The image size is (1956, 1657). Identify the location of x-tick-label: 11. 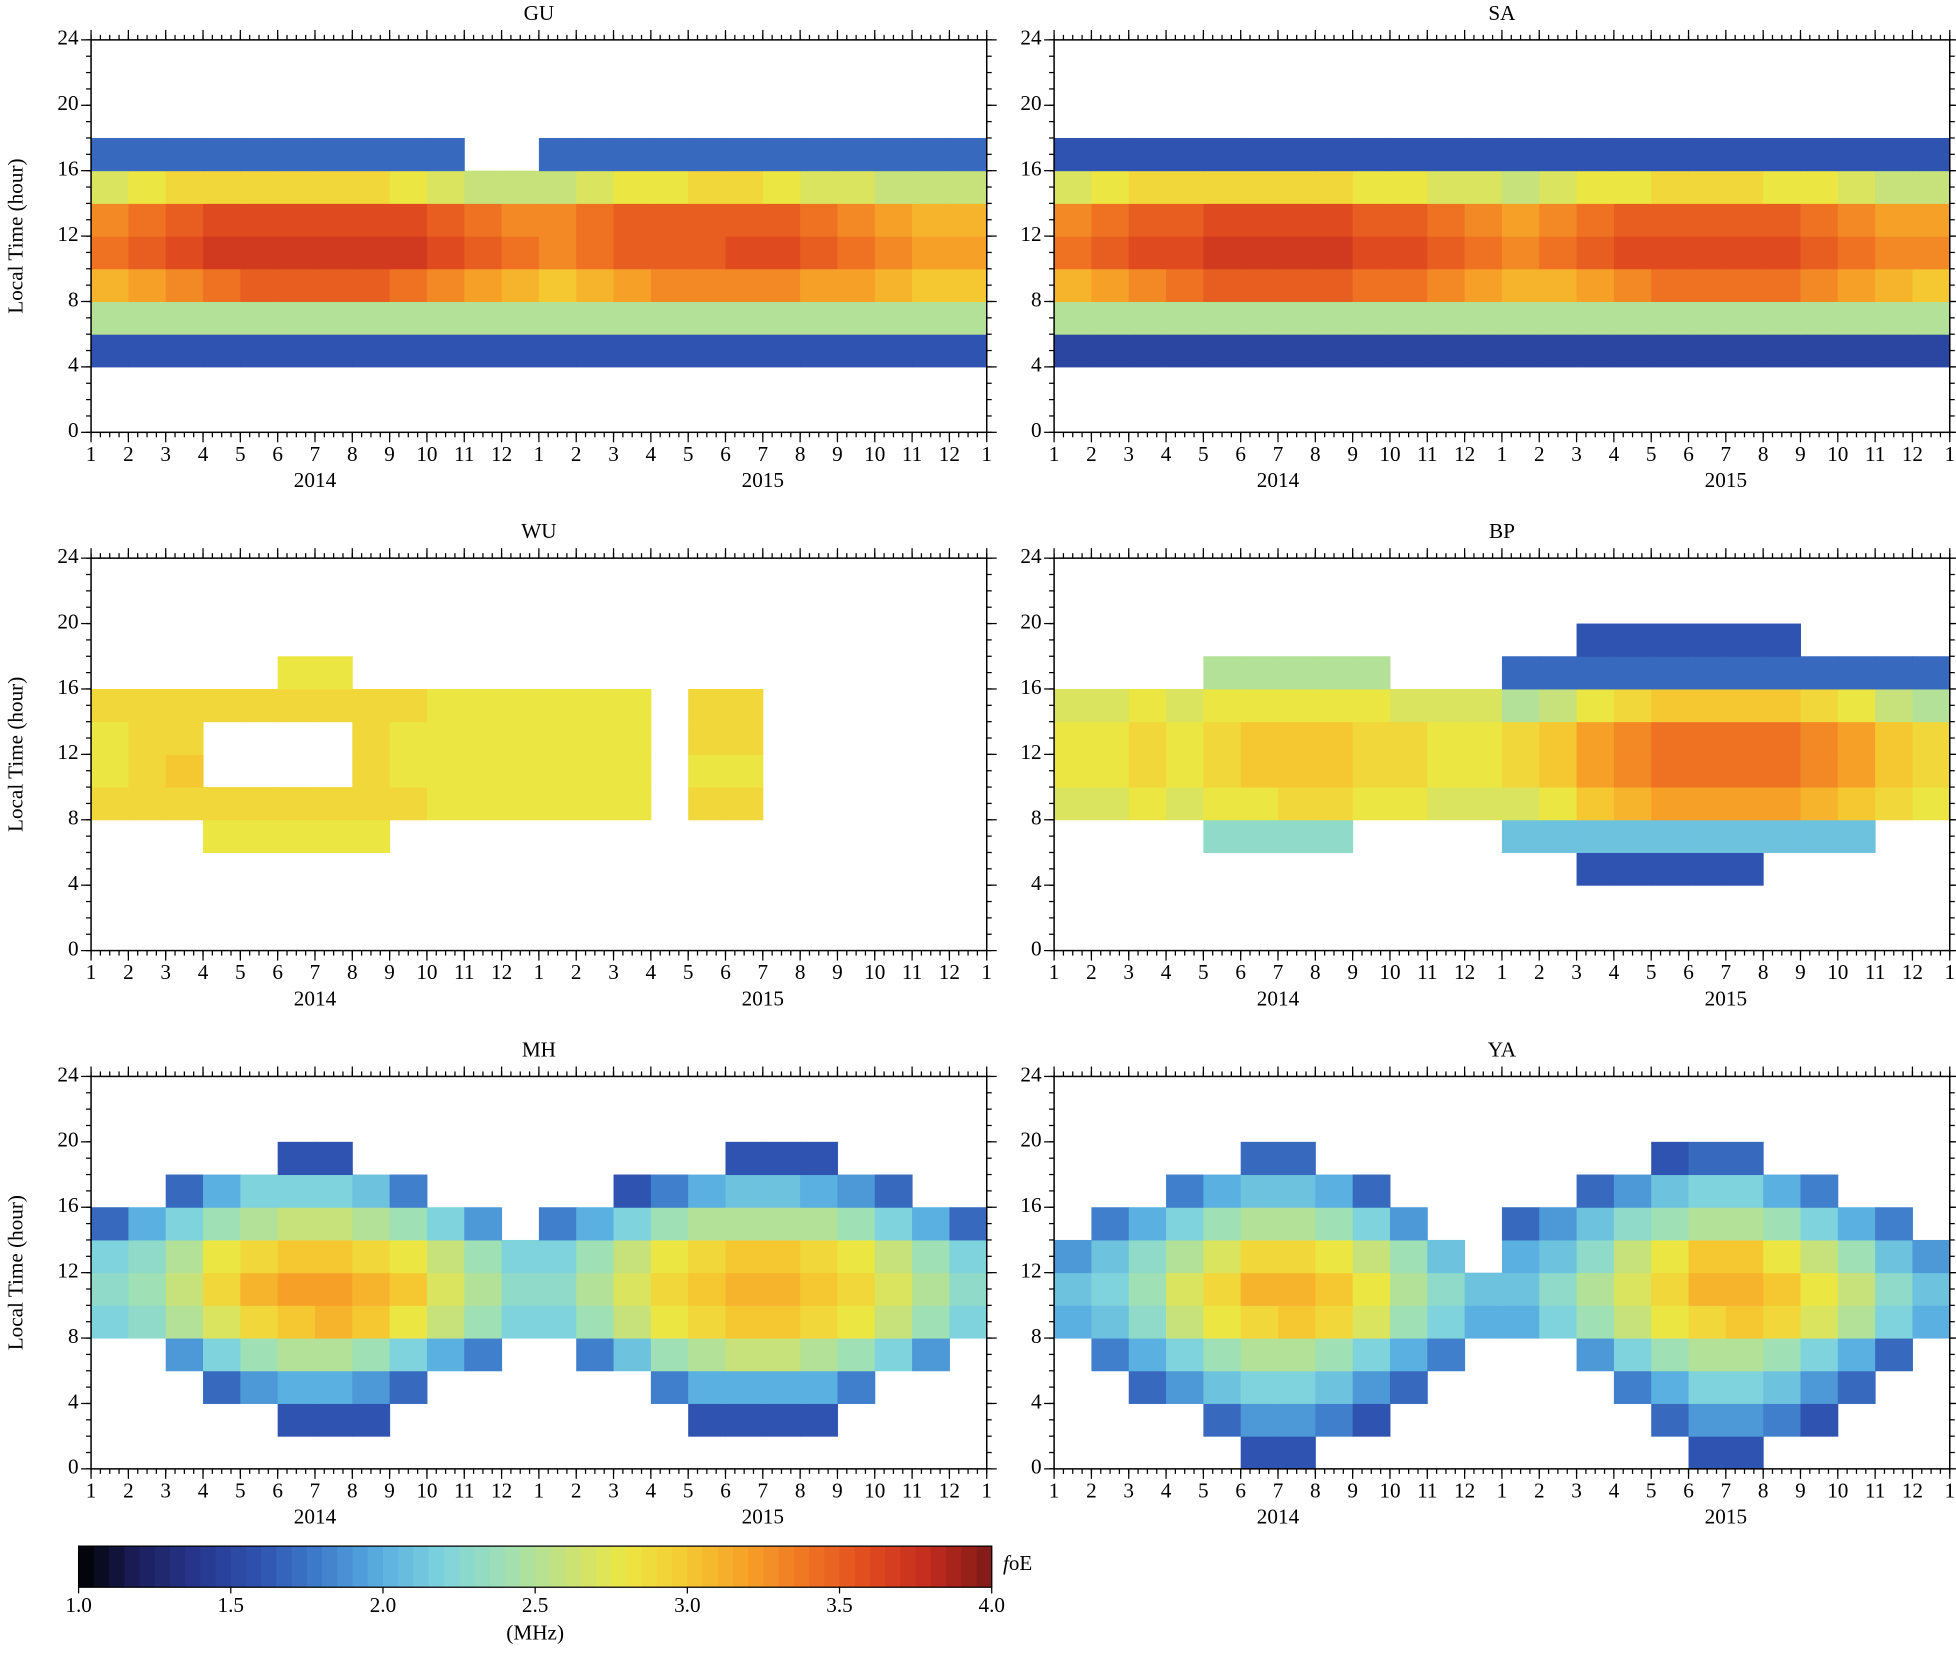
(1875, 454).